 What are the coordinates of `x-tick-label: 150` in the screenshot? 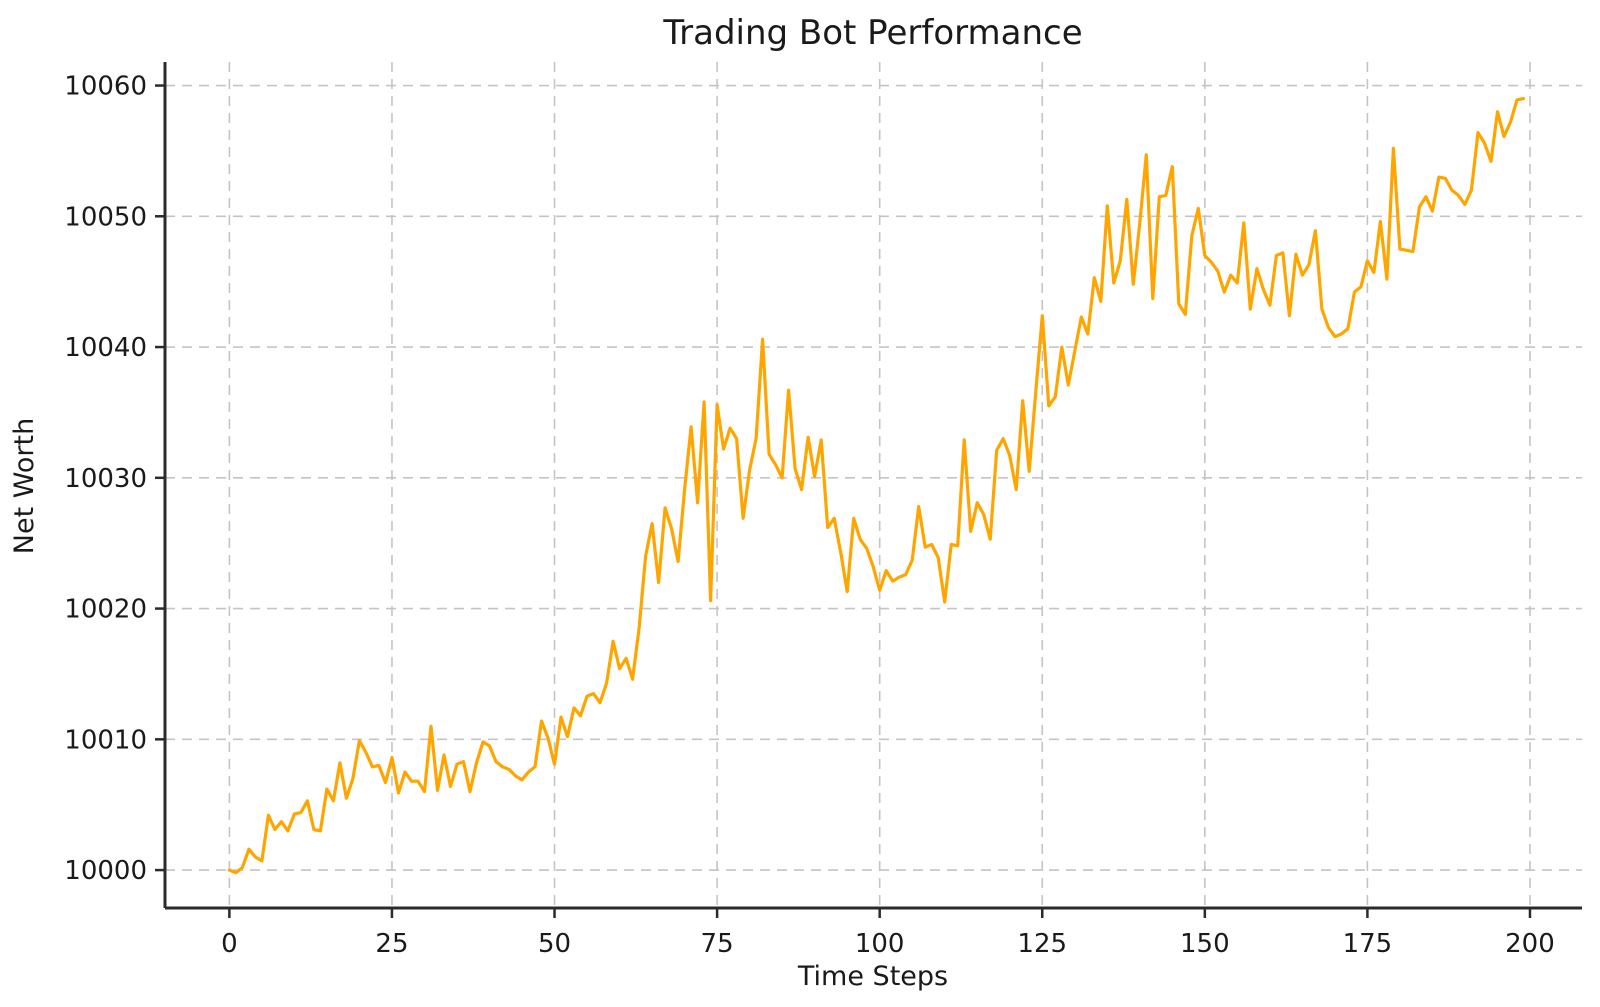 It's located at (1205, 944).